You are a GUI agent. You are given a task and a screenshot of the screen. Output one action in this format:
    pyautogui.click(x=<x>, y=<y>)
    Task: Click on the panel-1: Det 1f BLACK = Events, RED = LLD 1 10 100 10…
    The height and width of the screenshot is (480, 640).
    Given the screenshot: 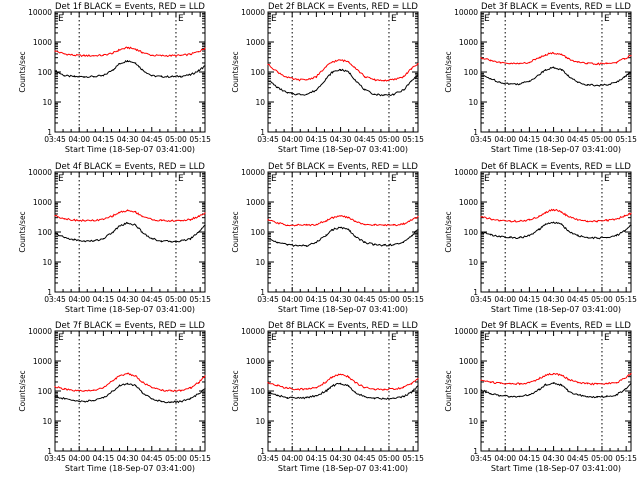 What is the action you would take?
    pyautogui.click(x=114, y=78)
    